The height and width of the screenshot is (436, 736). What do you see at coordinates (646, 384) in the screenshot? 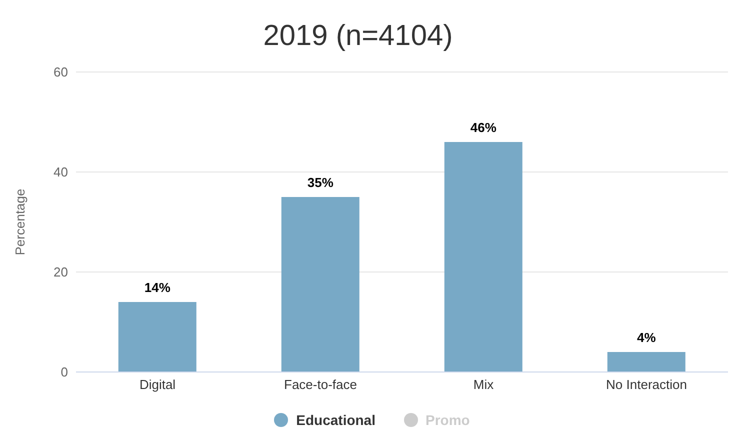
I see `x-tick-label: No Interaction` at bounding box center [646, 384].